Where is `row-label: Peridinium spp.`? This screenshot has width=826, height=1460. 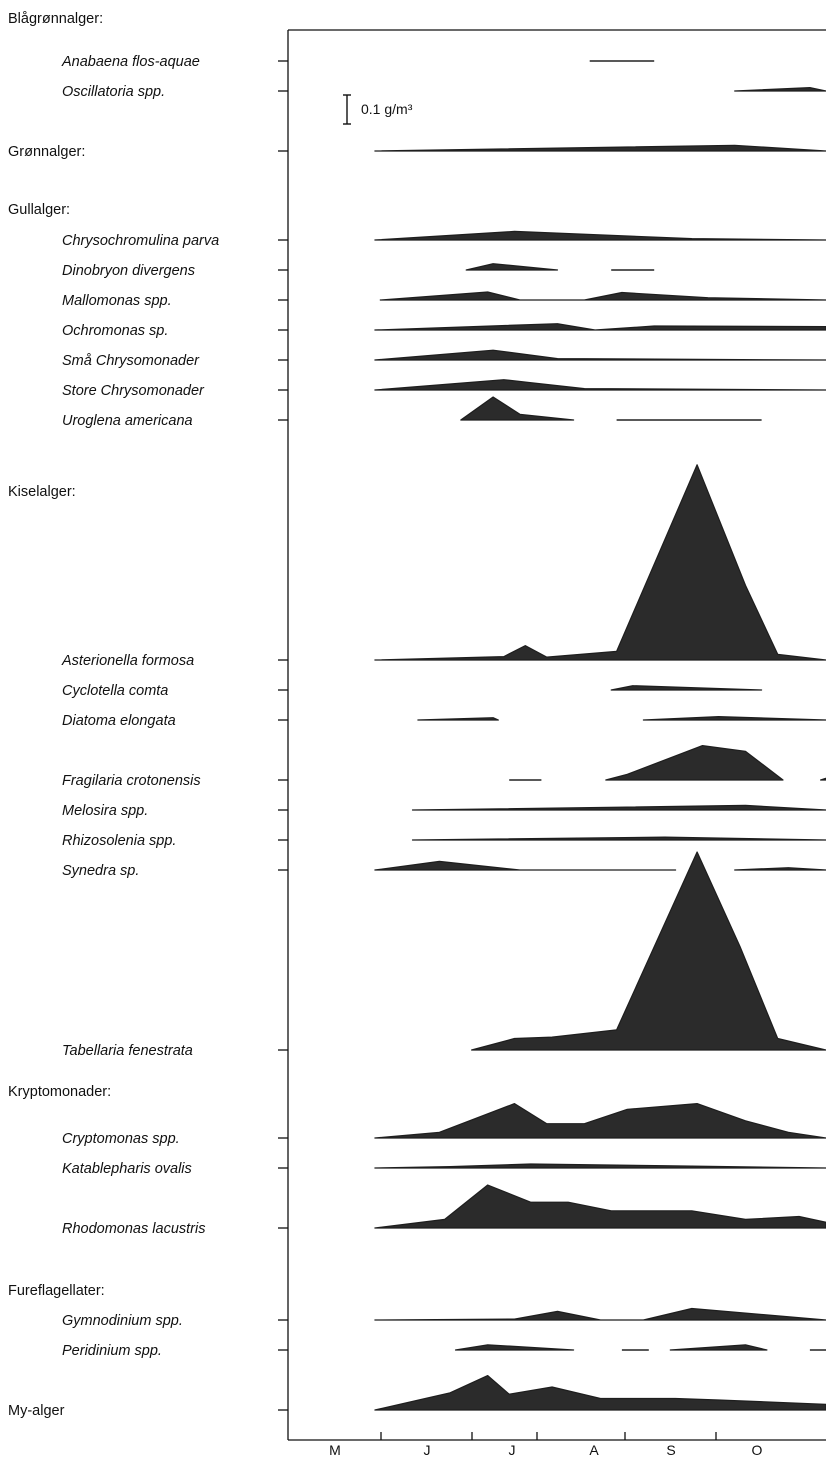
row-label: Peridinium spp. is located at coordinates (112, 1351).